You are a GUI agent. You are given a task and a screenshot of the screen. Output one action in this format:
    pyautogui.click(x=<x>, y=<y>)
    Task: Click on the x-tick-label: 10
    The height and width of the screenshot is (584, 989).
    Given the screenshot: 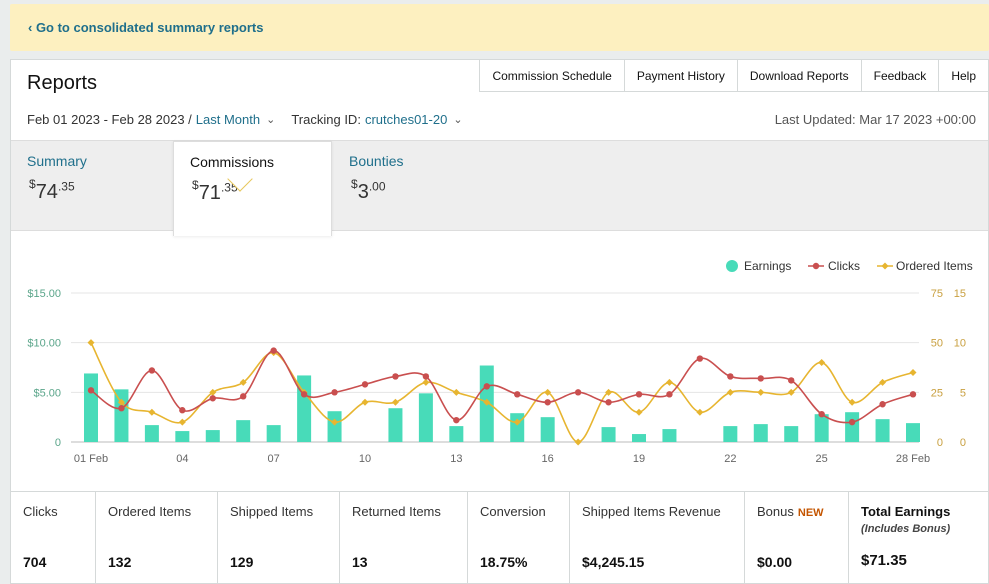 What is the action you would take?
    pyautogui.click(x=365, y=459)
    